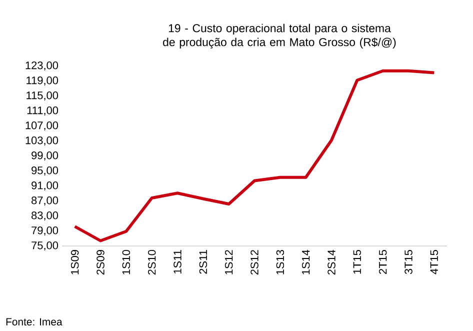 Image resolution: width=473 pixels, height=331 pixels. I want to click on x-tick-label: 4T15, so click(434, 262).